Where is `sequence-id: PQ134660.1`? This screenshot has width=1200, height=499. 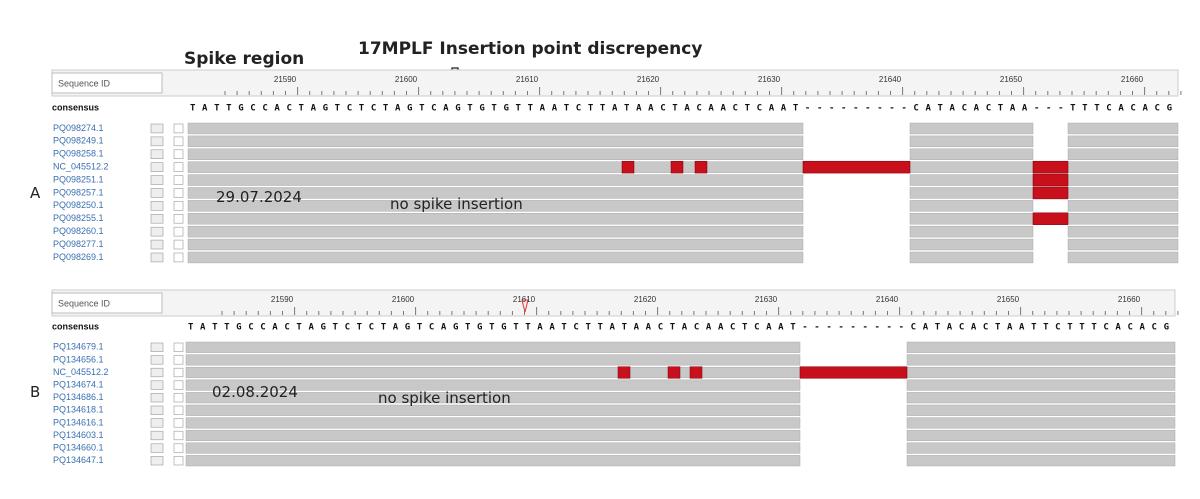
sequence-id: PQ134660.1 is located at coordinates (78, 447).